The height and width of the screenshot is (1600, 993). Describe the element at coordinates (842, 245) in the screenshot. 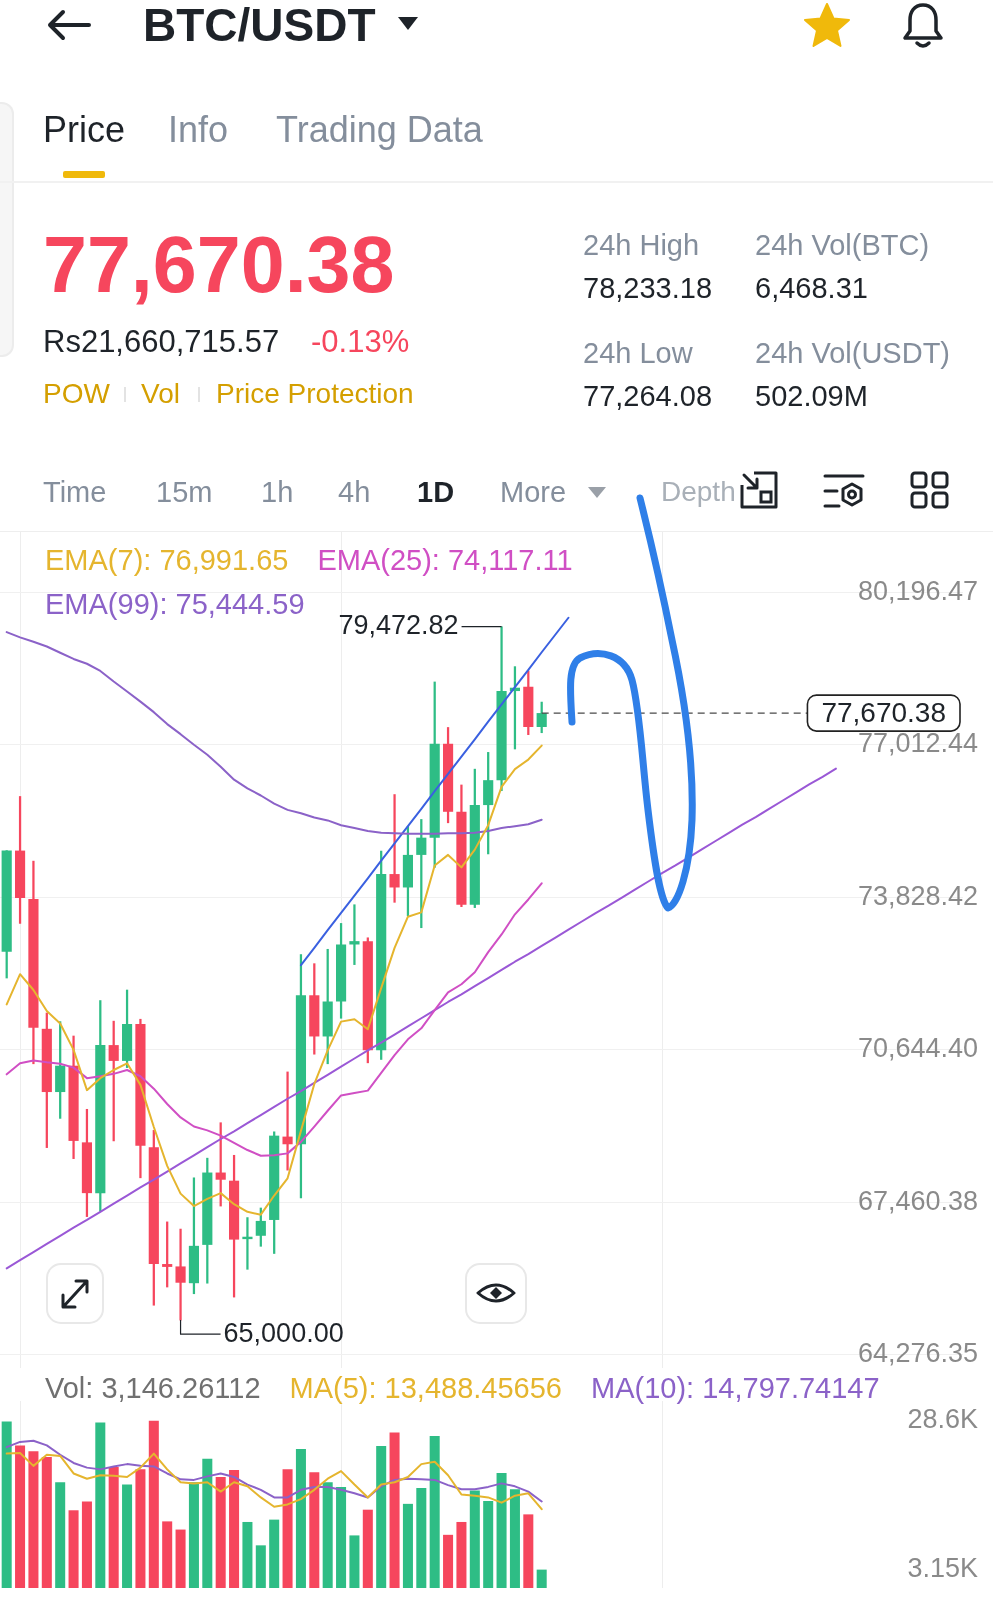

I see `text: 24h Vol(BTC)` at that location.